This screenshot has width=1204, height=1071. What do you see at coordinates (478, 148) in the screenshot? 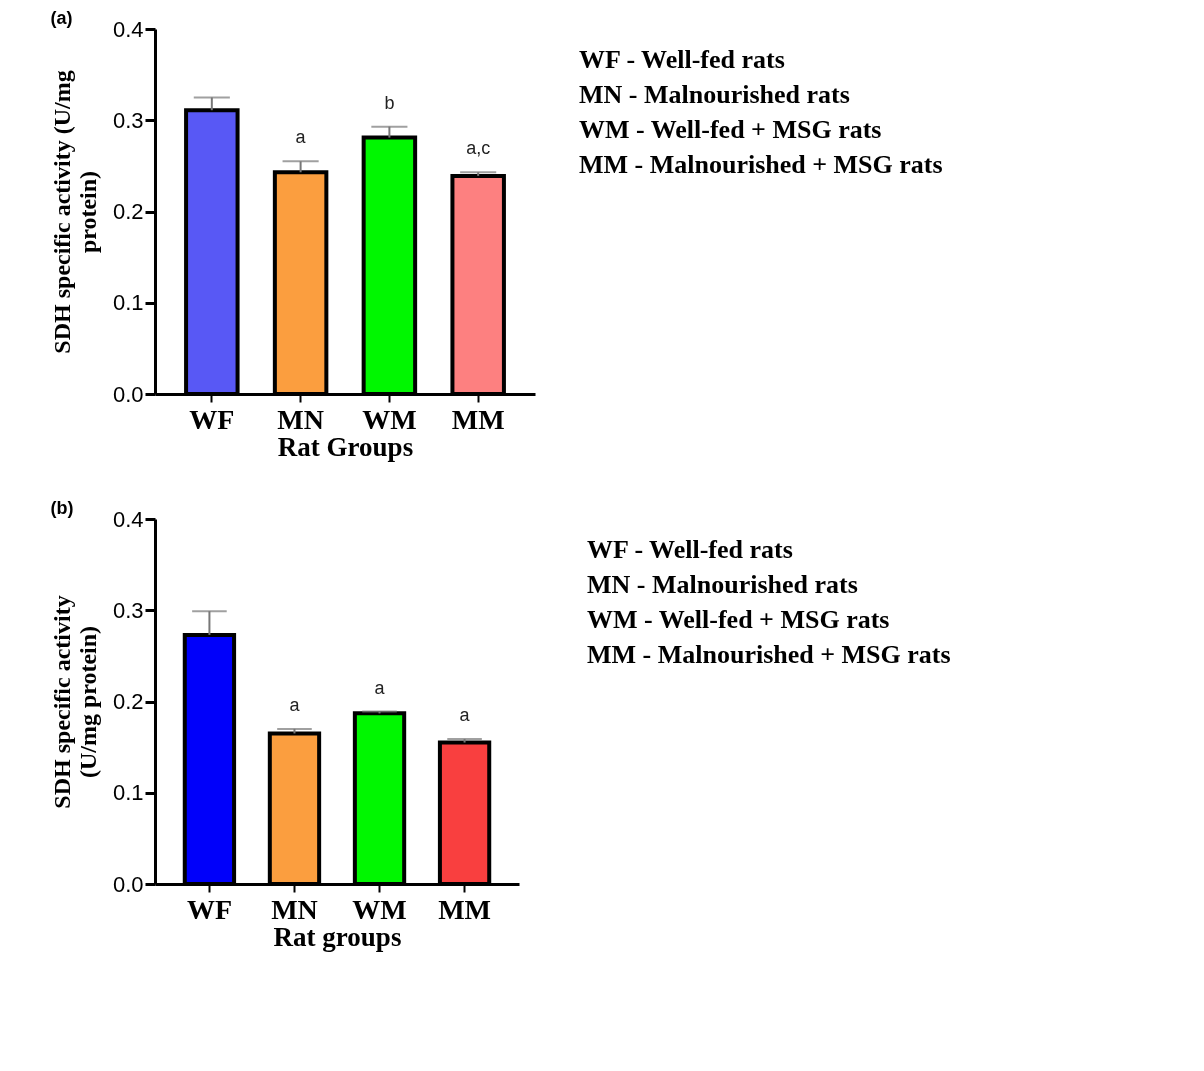
I see `data-label: a,c` at bounding box center [478, 148].